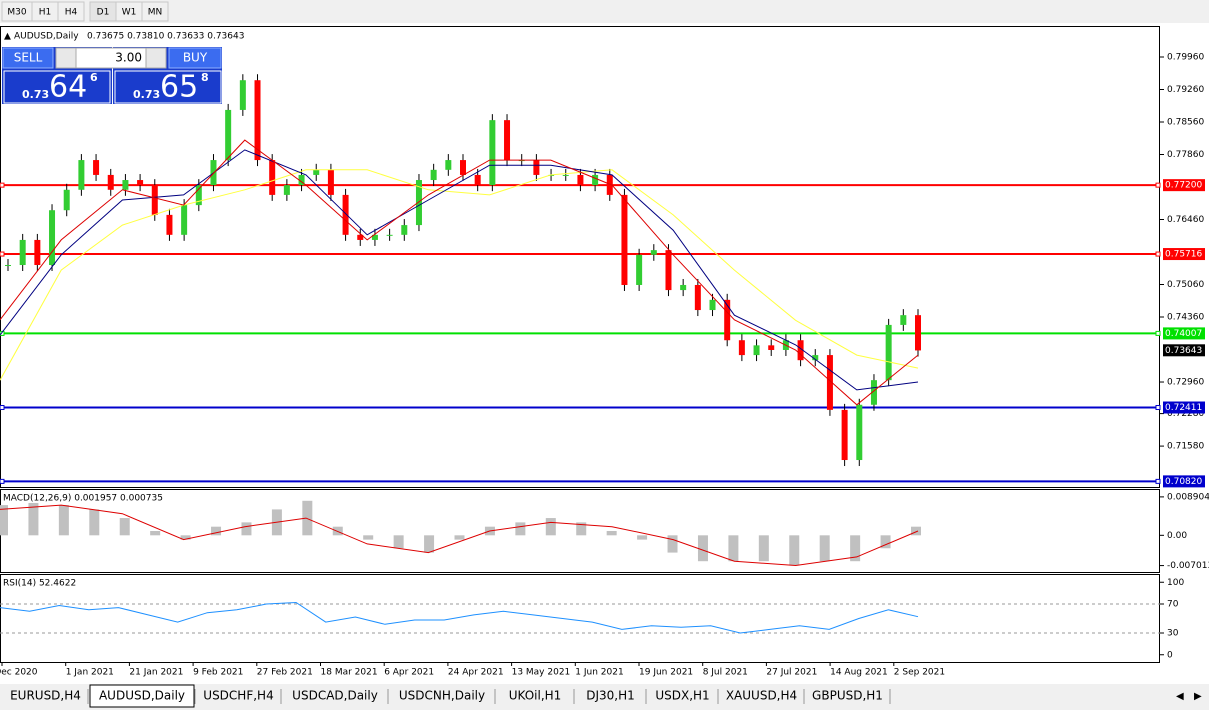 The height and width of the screenshot is (714, 1209). I want to click on date-label: 14 Aug 2021, so click(859, 673).